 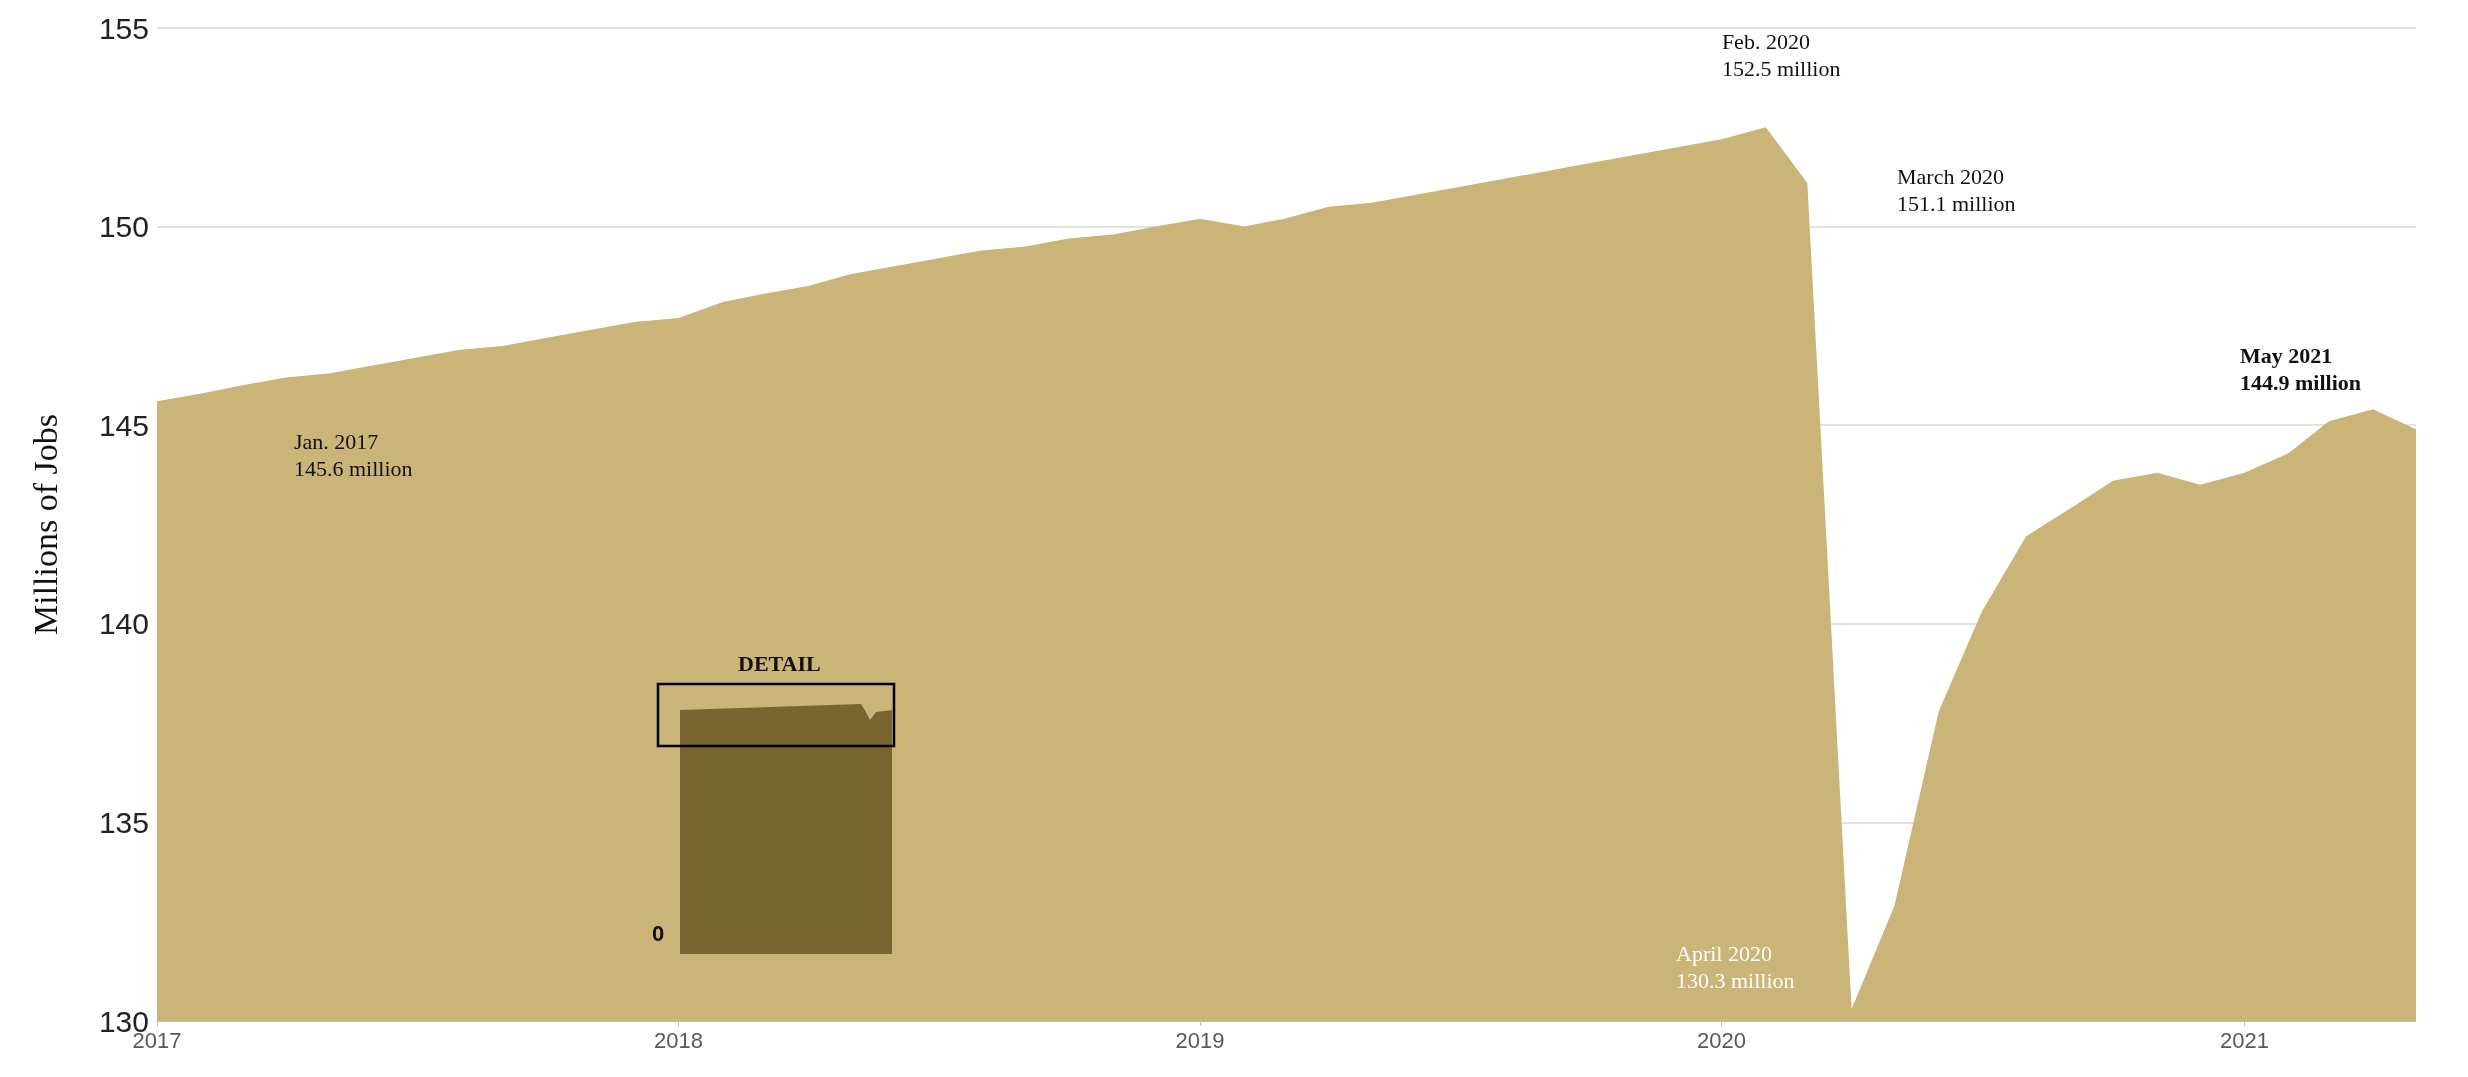 What do you see at coordinates (779, 663) in the screenshot?
I see `annotation: DETAIL` at bounding box center [779, 663].